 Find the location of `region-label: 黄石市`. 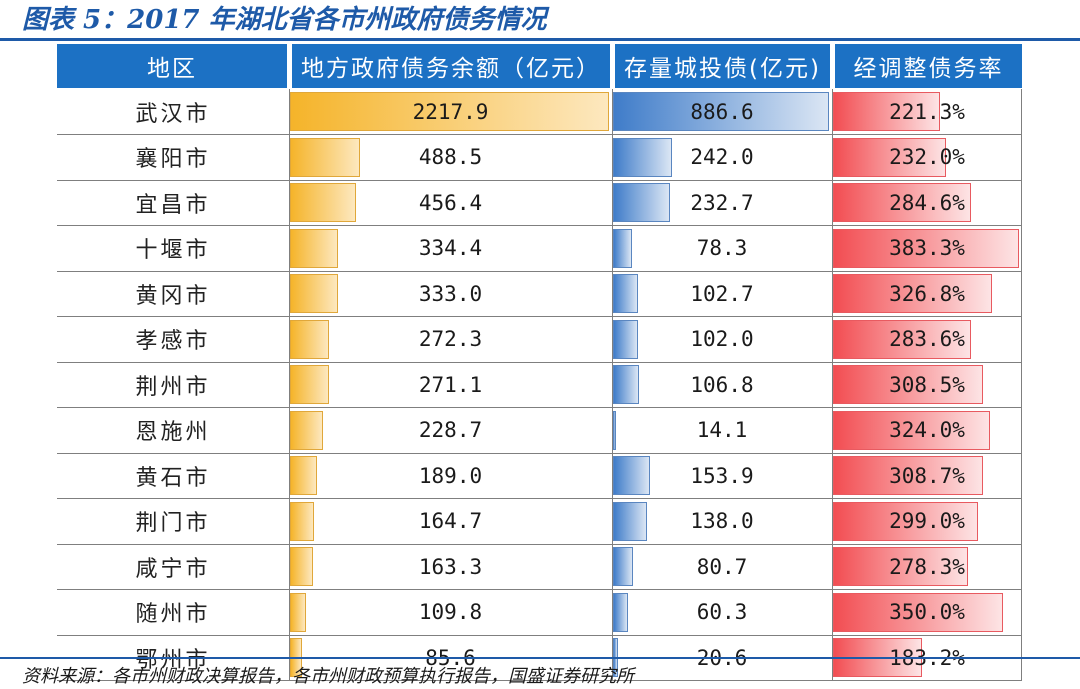

region-label: 黄石市 is located at coordinates (173, 478).